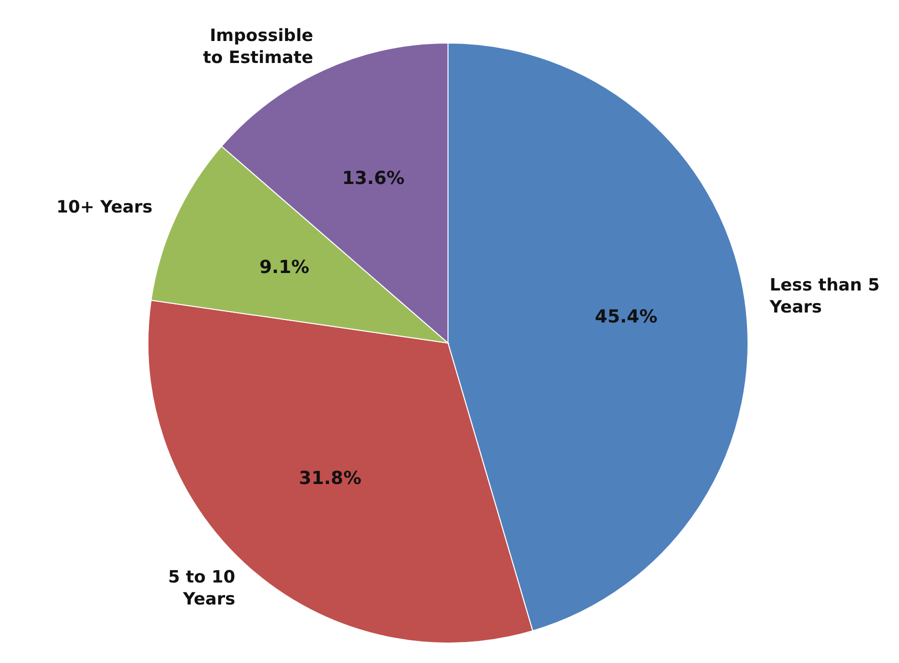 The image size is (899, 663). Describe the element at coordinates (824, 296) in the screenshot. I see `slice-label: Less than 5 Years` at that location.